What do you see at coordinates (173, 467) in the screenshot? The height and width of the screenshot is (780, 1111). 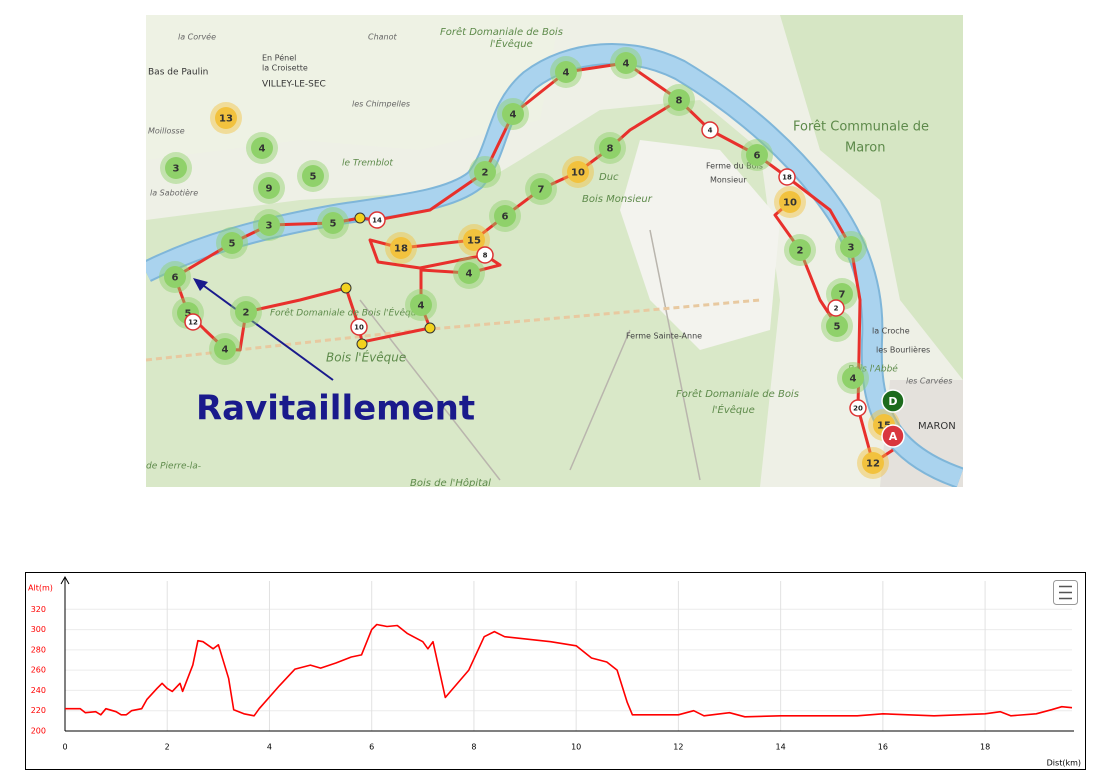 I see `place-label: de Pierre-la-` at bounding box center [173, 467].